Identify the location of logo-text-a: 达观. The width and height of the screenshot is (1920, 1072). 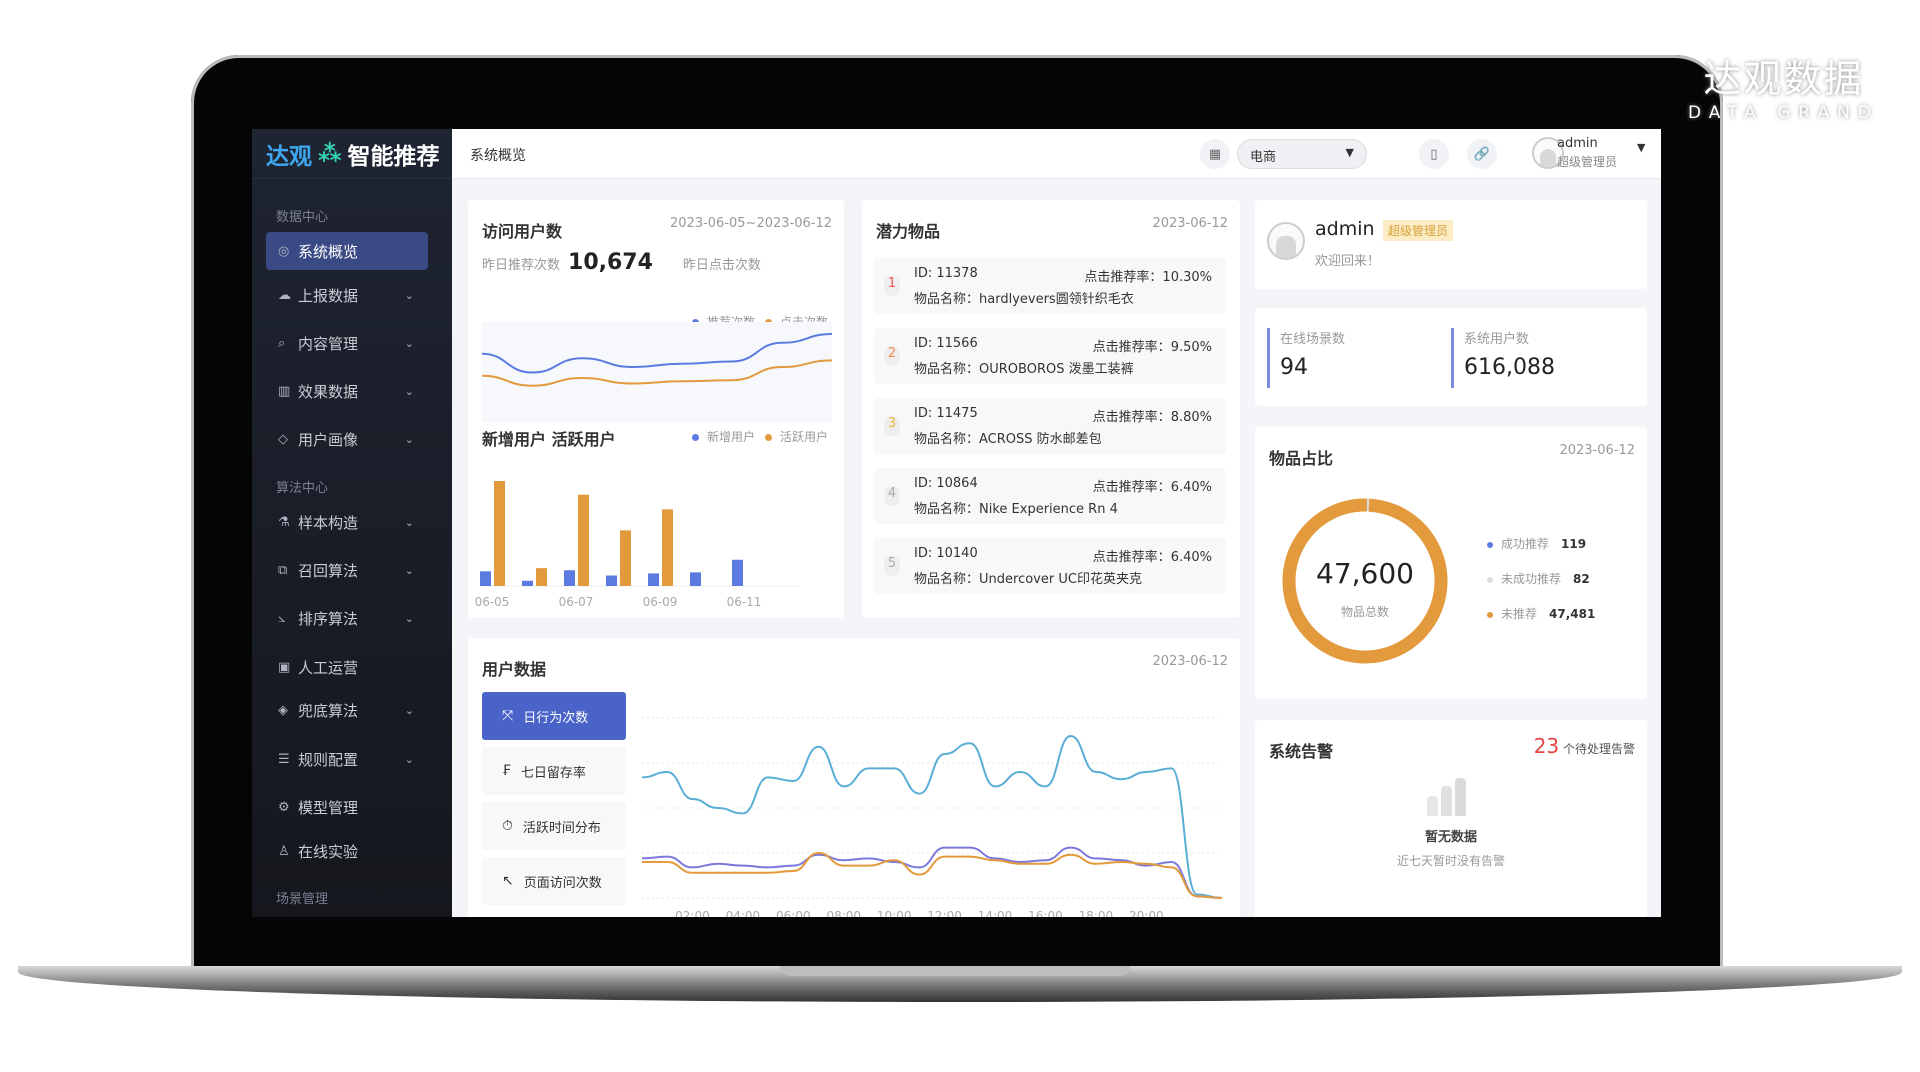
(289, 156).